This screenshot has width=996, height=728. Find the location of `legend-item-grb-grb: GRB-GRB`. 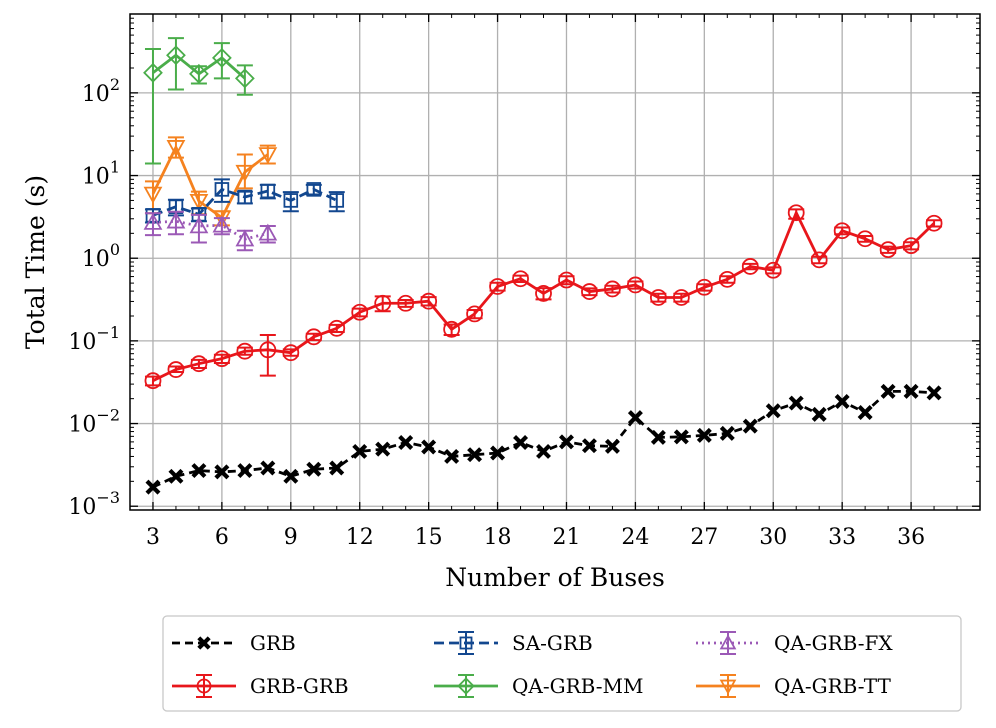

legend-item-grb-grb: GRB-GRB is located at coordinates (260, 686).